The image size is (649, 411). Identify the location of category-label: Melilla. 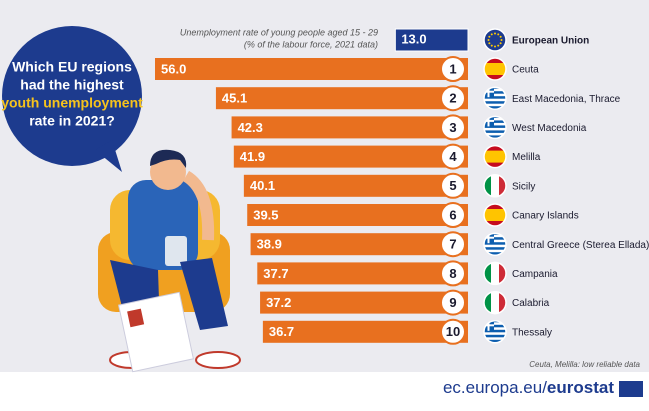
(526, 157).